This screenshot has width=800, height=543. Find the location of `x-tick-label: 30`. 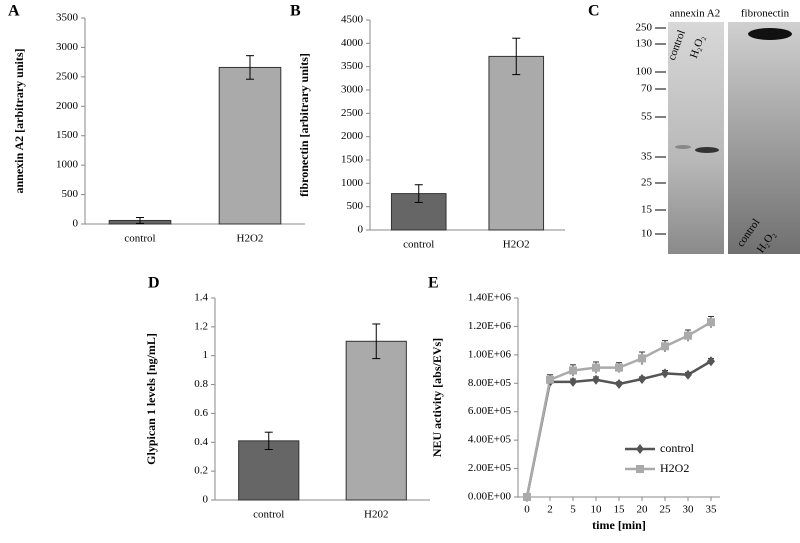

x-tick-label: 30 is located at coordinates (689, 510).